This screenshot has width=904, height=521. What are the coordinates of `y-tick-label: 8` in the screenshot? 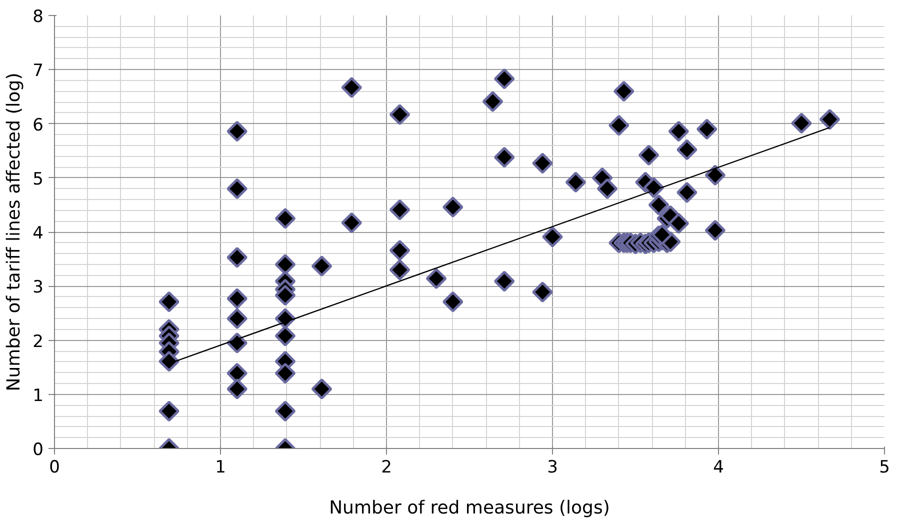 It's located at (38, 17).